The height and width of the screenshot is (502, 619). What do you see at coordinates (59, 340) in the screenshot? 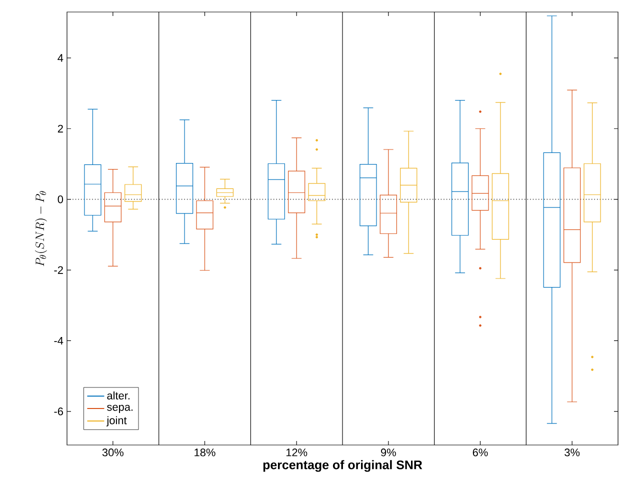
I see `y-tick-label: -4` at bounding box center [59, 340].